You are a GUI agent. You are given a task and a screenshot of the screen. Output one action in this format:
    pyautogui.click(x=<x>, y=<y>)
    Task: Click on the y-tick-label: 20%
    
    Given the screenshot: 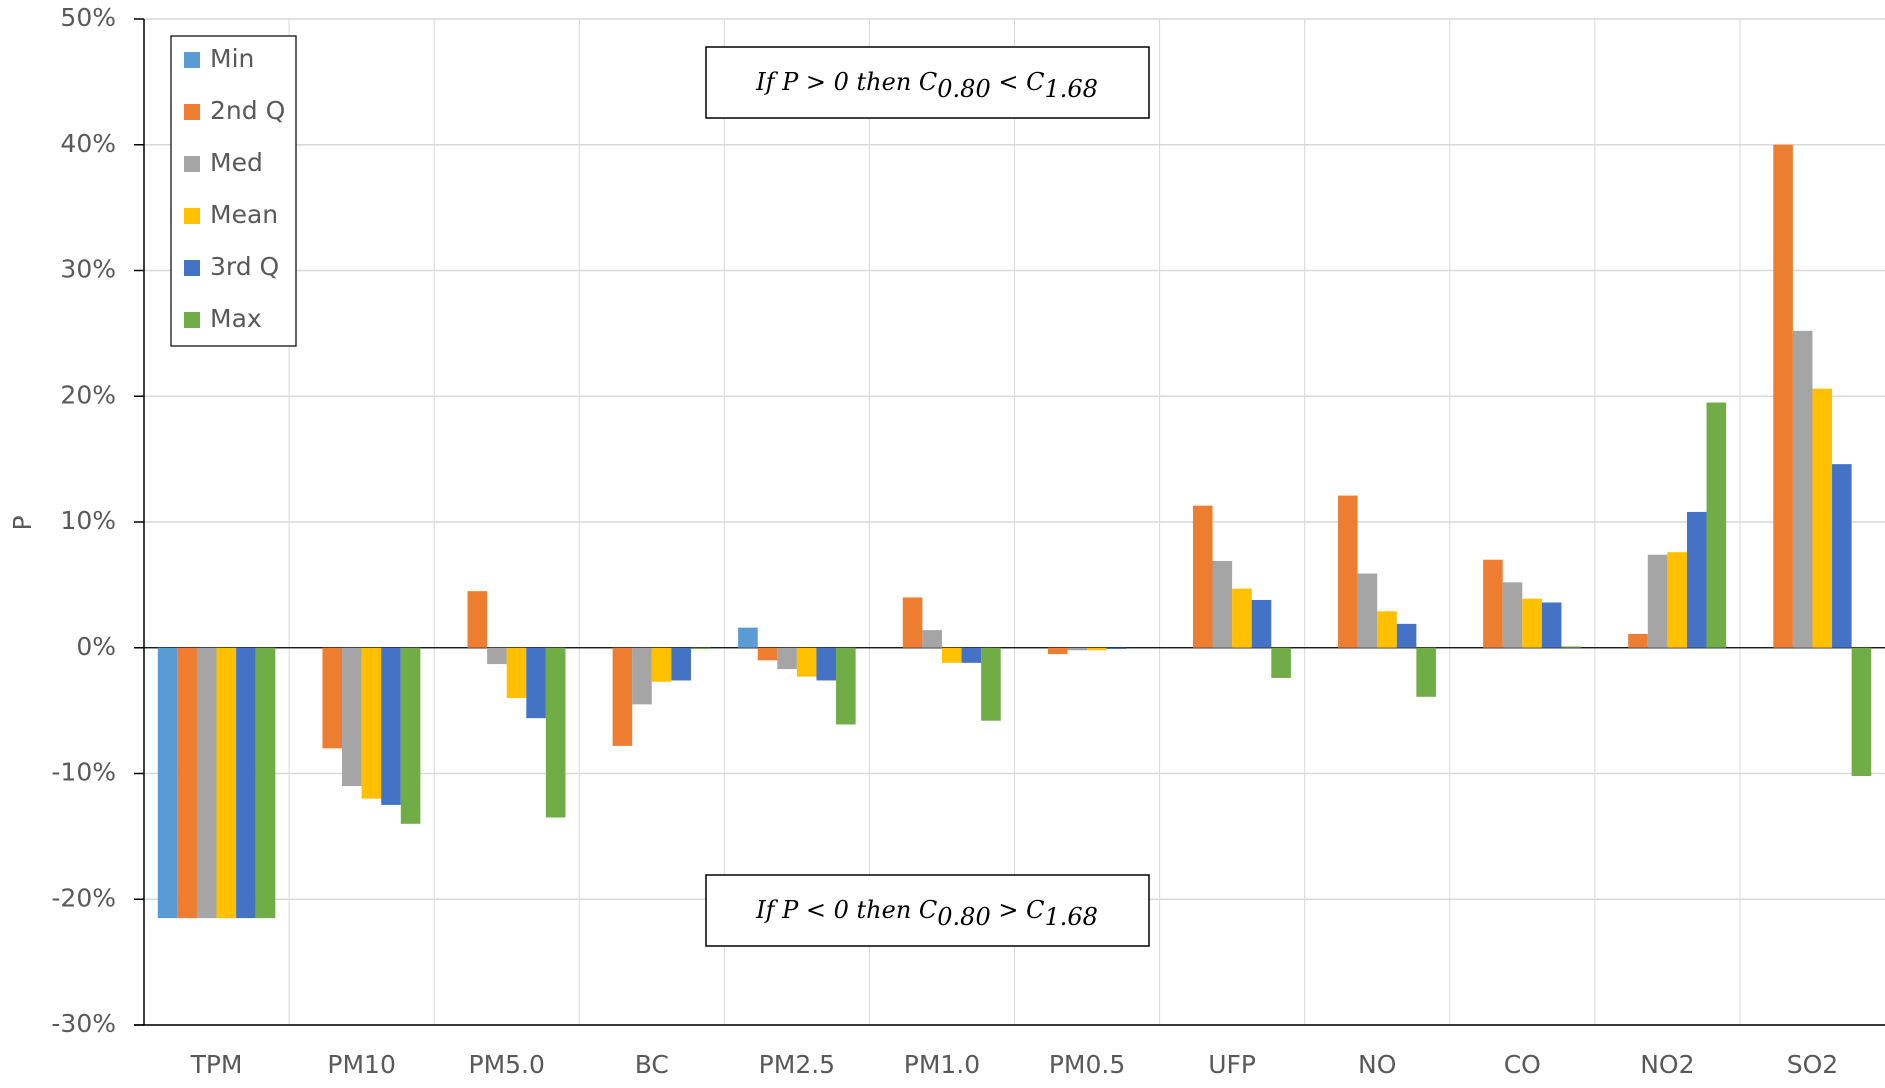 What is the action you would take?
    pyautogui.click(x=88, y=394)
    